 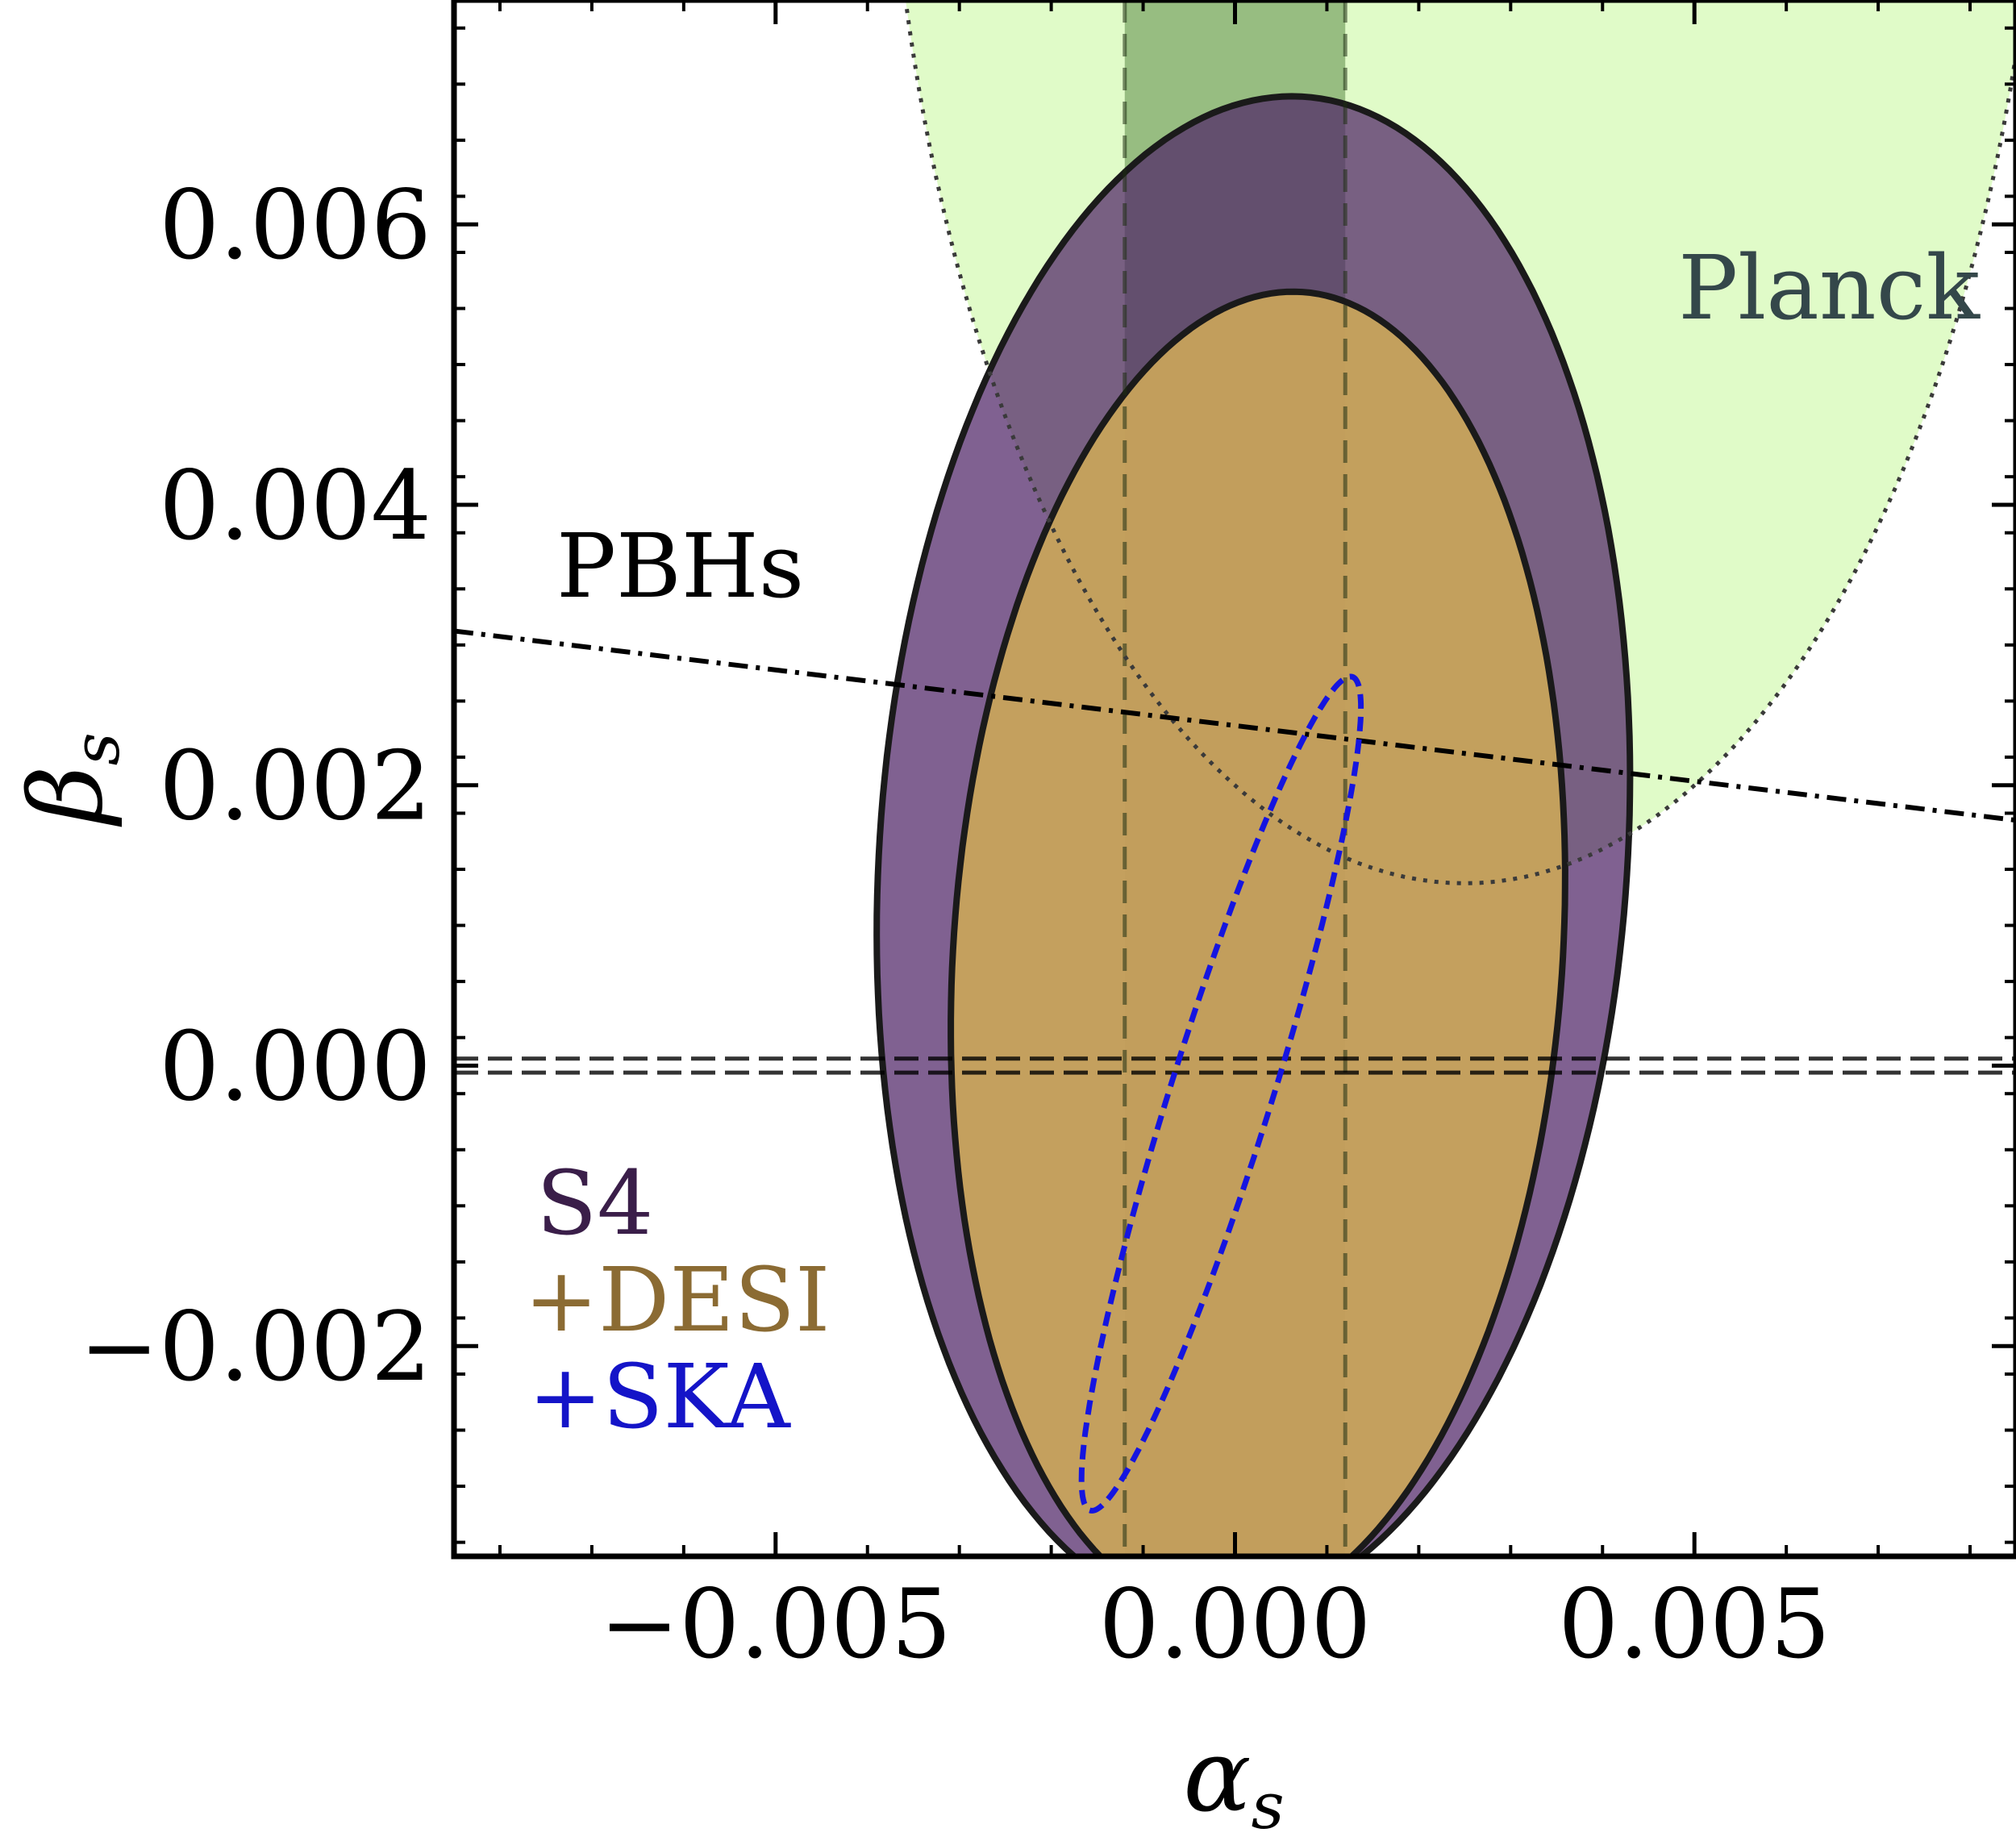 What do you see at coordinates (775, 1624) in the screenshot?
I see `x-tick-label: −0.005` at bounding box center [775, 1624].